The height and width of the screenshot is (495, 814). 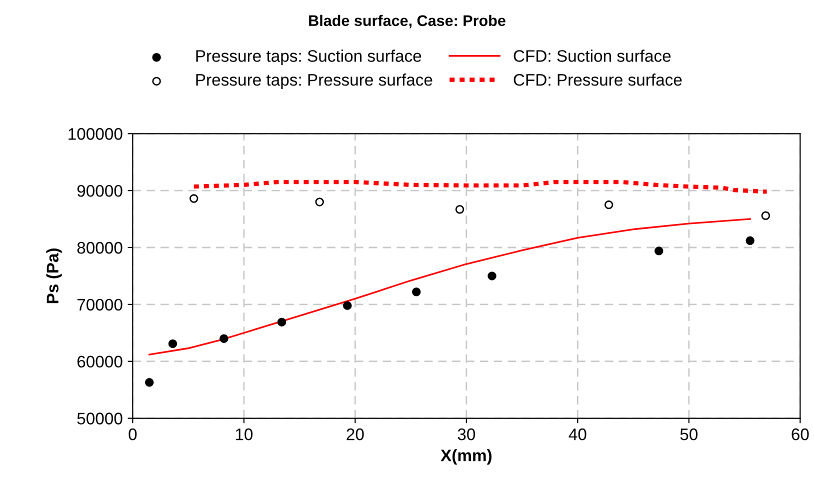 I want to click on legend-label: Pressure taps: Suction surface, so click(x=309, y=58).